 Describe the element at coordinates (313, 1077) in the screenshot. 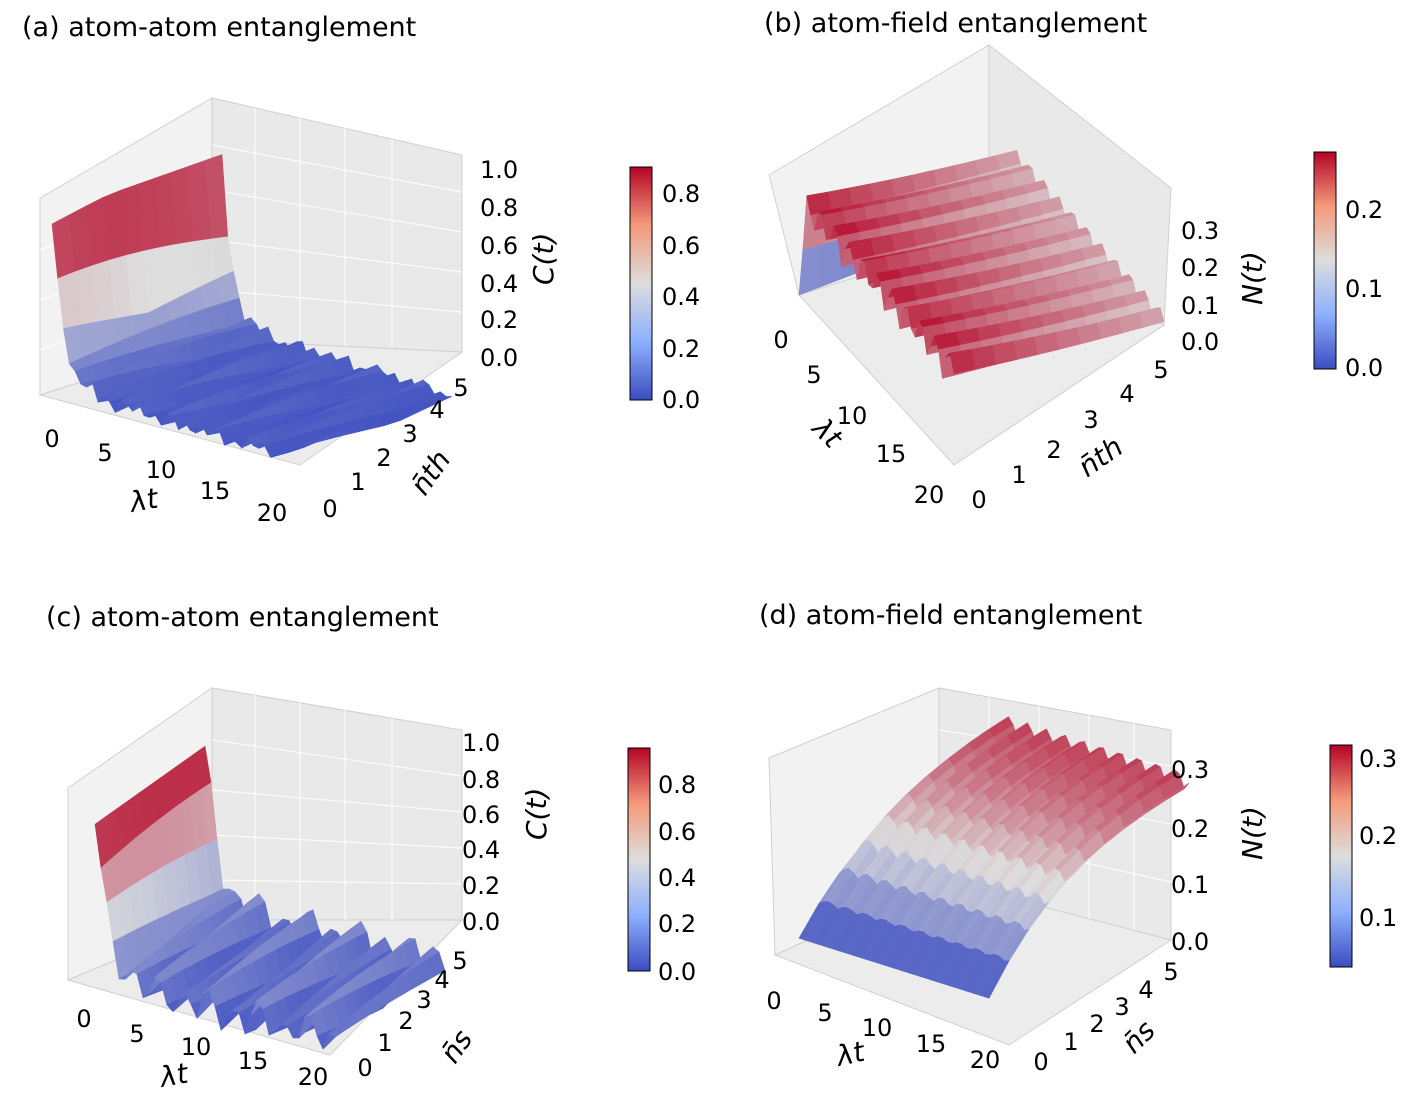

I see `x-tick-c-4: 20` at that location.